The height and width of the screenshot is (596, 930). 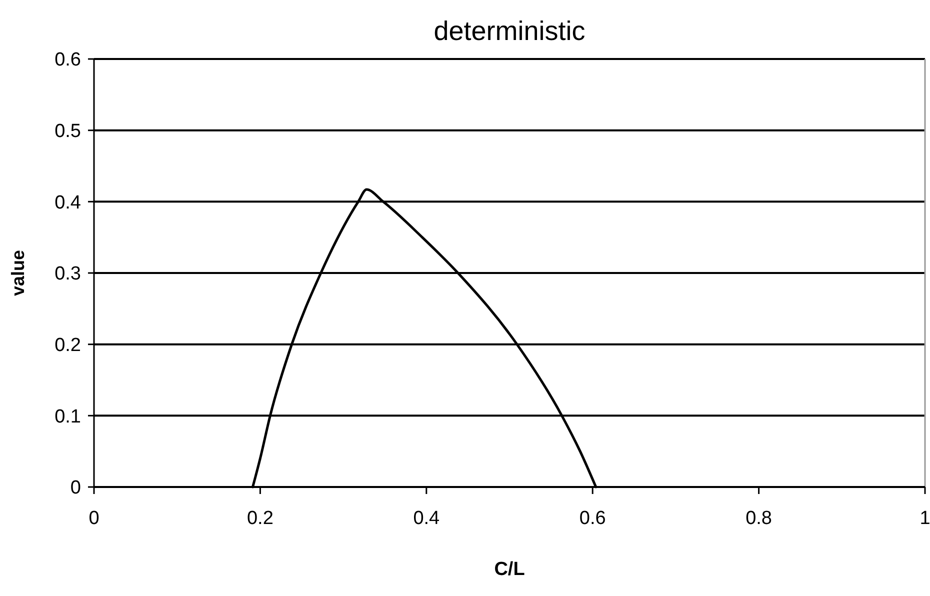 What do you see at coordinates (592, 518) in the screenshot?
I see `x-tick-label: 0.6` at bounding box center [592, 518].